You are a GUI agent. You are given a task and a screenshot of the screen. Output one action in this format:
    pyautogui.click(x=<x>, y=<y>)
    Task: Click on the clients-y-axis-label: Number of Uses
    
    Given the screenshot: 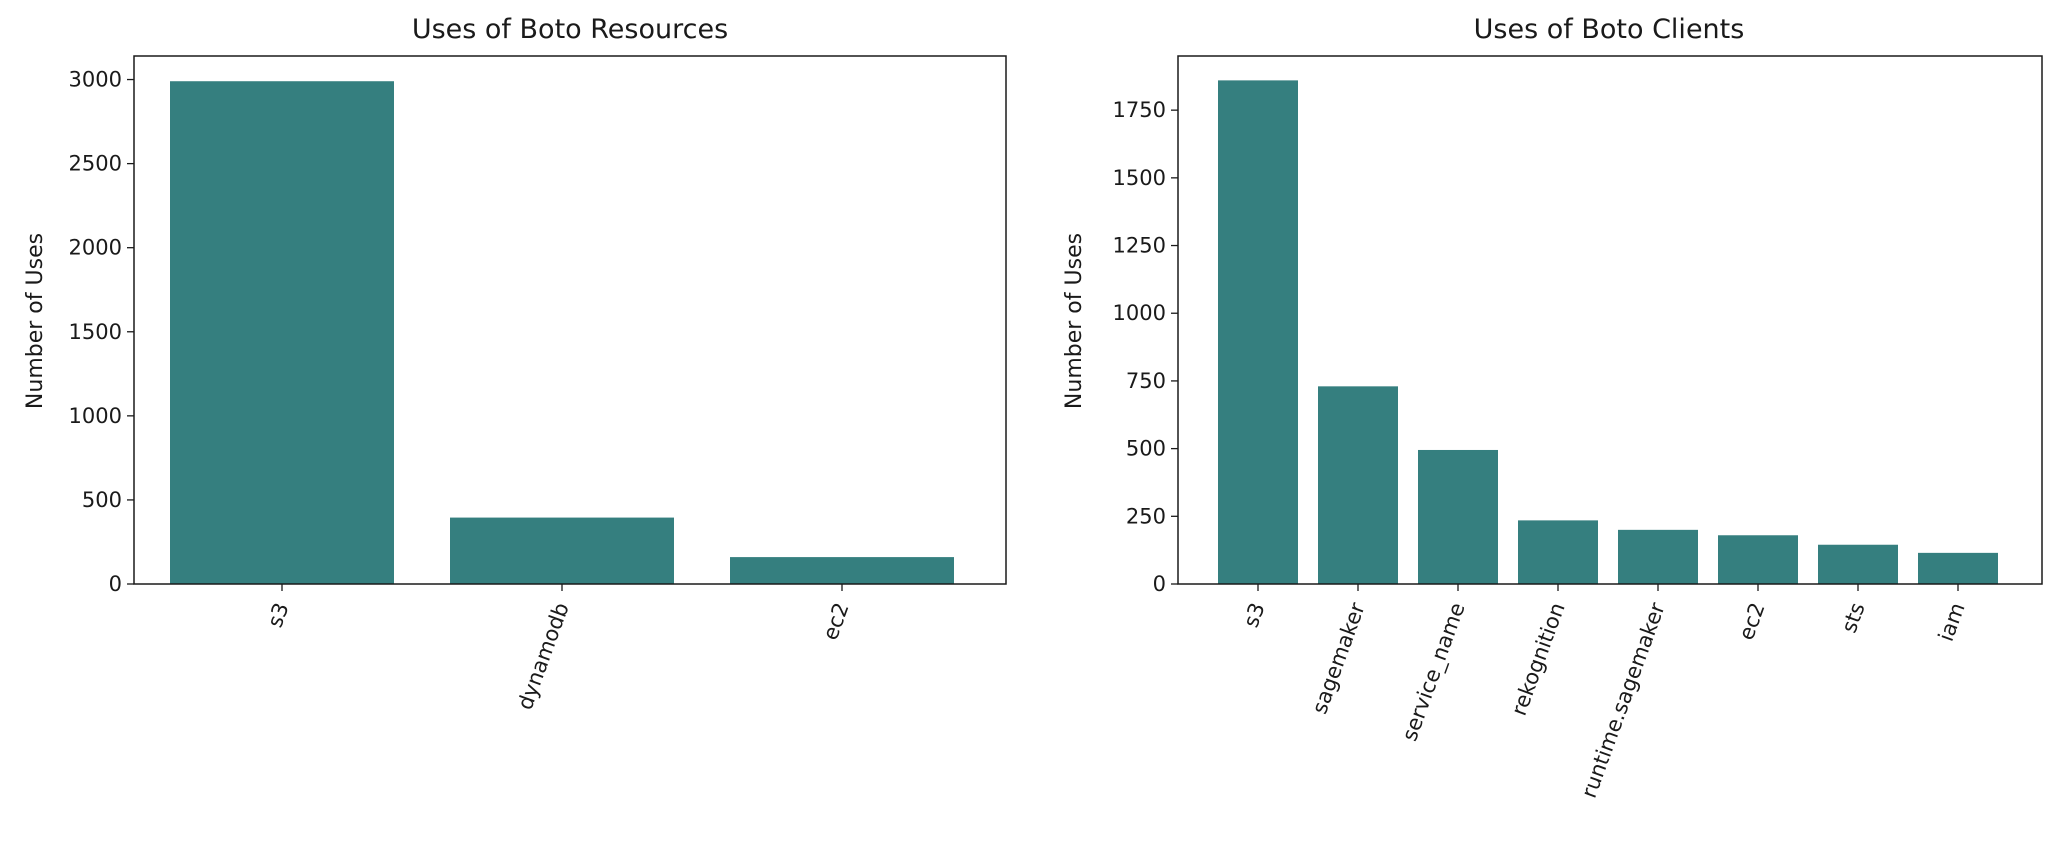 What is the action you would take?
    pyautogui.click(x=1074, y=321)
    